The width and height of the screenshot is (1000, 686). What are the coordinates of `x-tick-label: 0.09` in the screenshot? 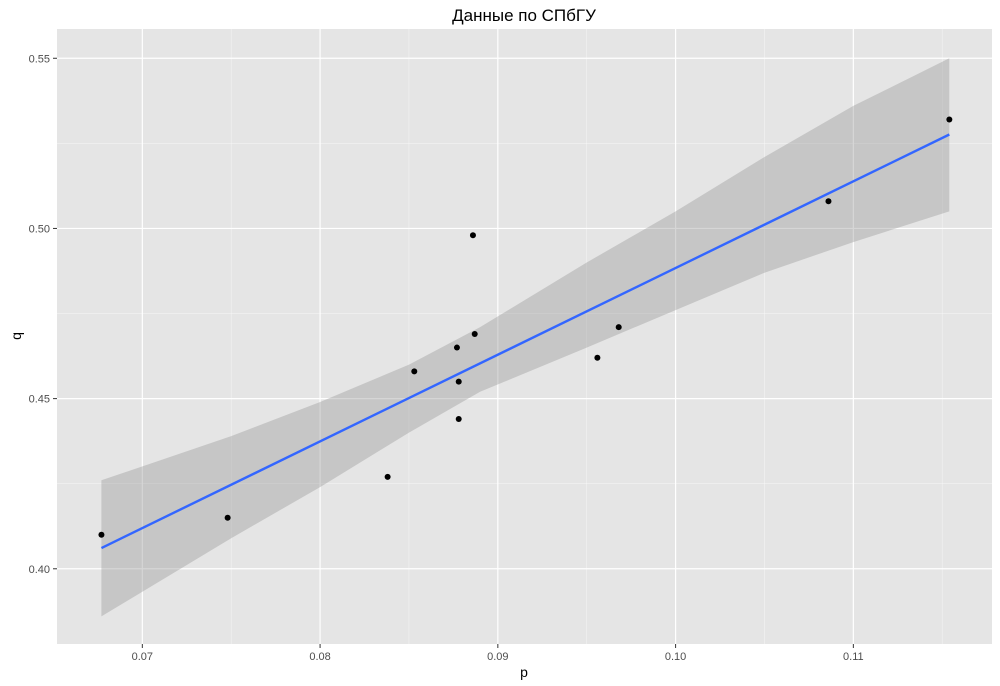 It's located at (497, 657).